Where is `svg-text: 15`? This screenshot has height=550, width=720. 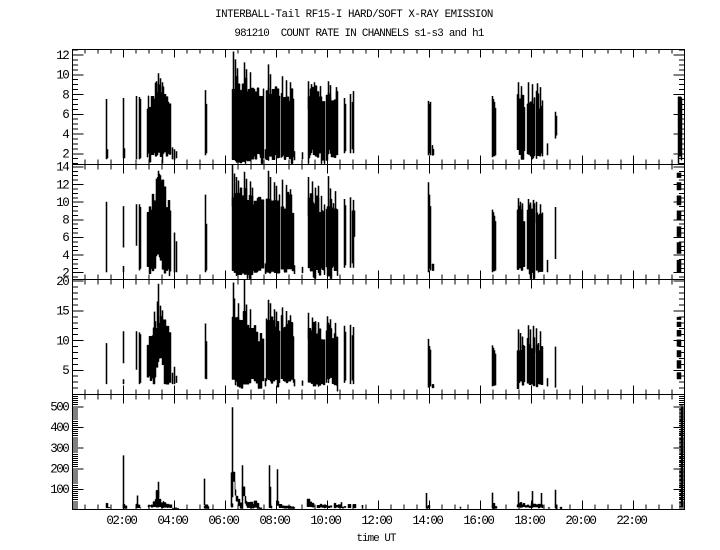
svg-text: 15 is located at coordinates (62, 312).